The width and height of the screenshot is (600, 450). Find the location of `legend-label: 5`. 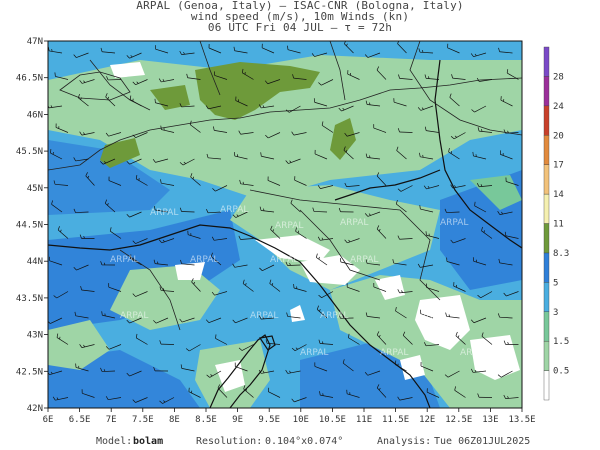

legend-label: 5 is located at coordinates (555, 283).